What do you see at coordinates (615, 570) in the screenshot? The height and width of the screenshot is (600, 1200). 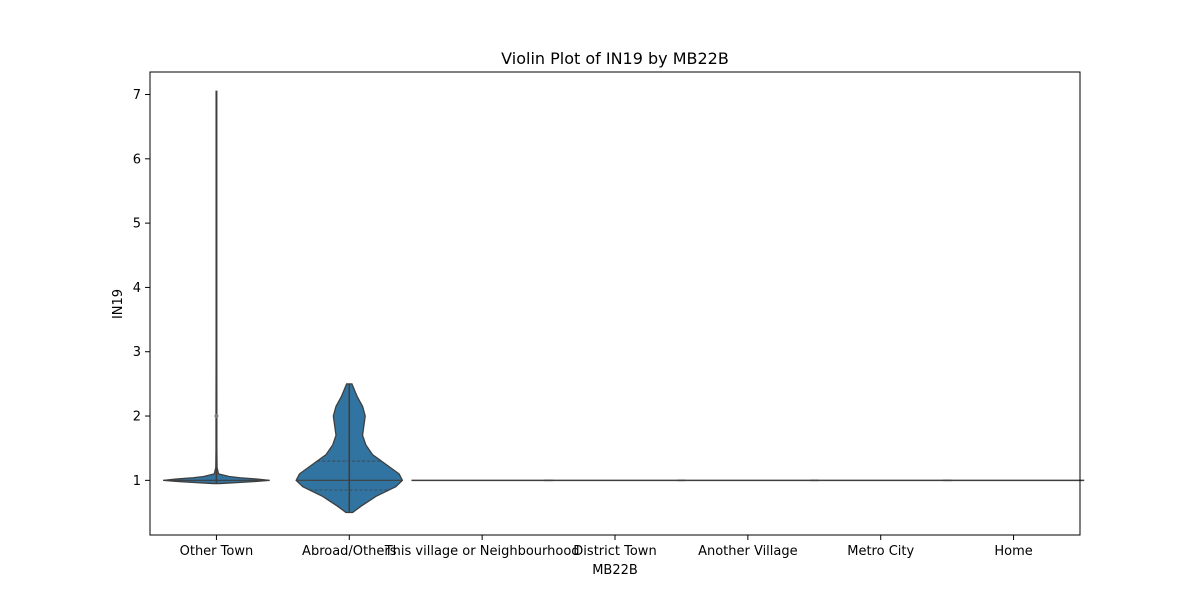 I see `x-axis-label: MB22B` at bounding box center [615, 570].